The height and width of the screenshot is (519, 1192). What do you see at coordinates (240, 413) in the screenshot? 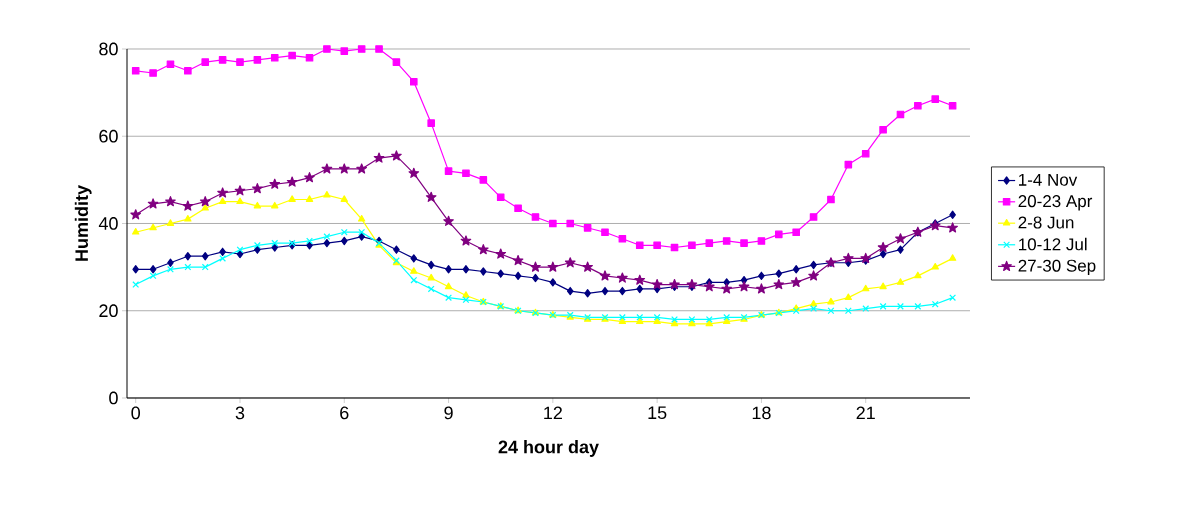
I see `x-tick-label: 3` at bounding box center [240, 413].